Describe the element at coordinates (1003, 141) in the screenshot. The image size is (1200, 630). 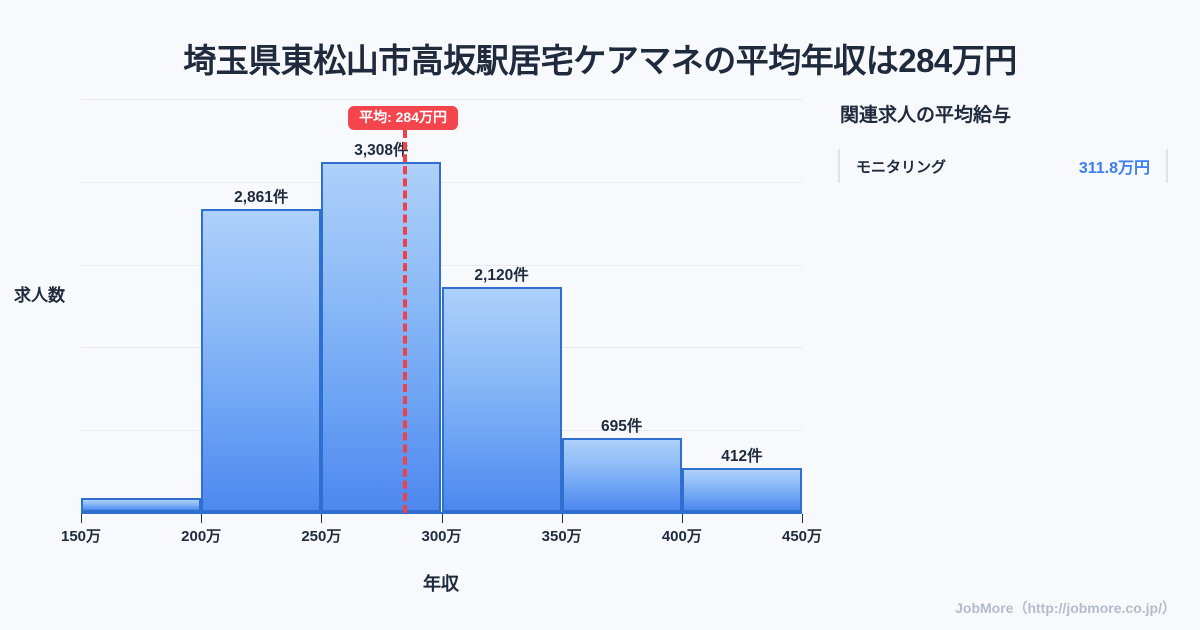
I see `related-salary-panel: 関連求人の平均給与 モニタリング 311.8万円` at that location.